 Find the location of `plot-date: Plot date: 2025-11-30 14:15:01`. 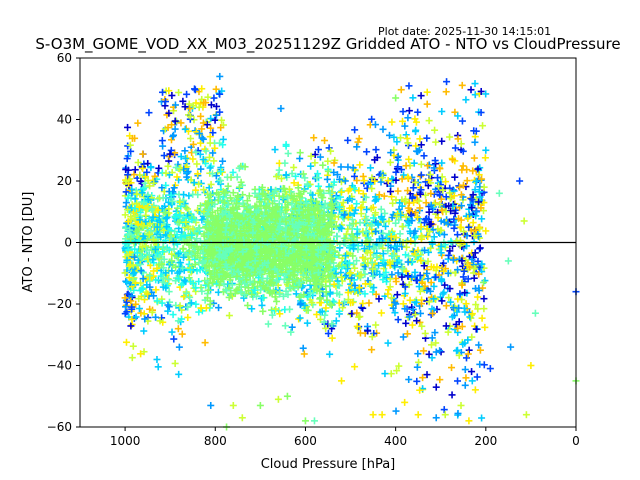

plot-date: Plot date: 2025-11-30 14:15:01 is located at coordinates (464, 31).